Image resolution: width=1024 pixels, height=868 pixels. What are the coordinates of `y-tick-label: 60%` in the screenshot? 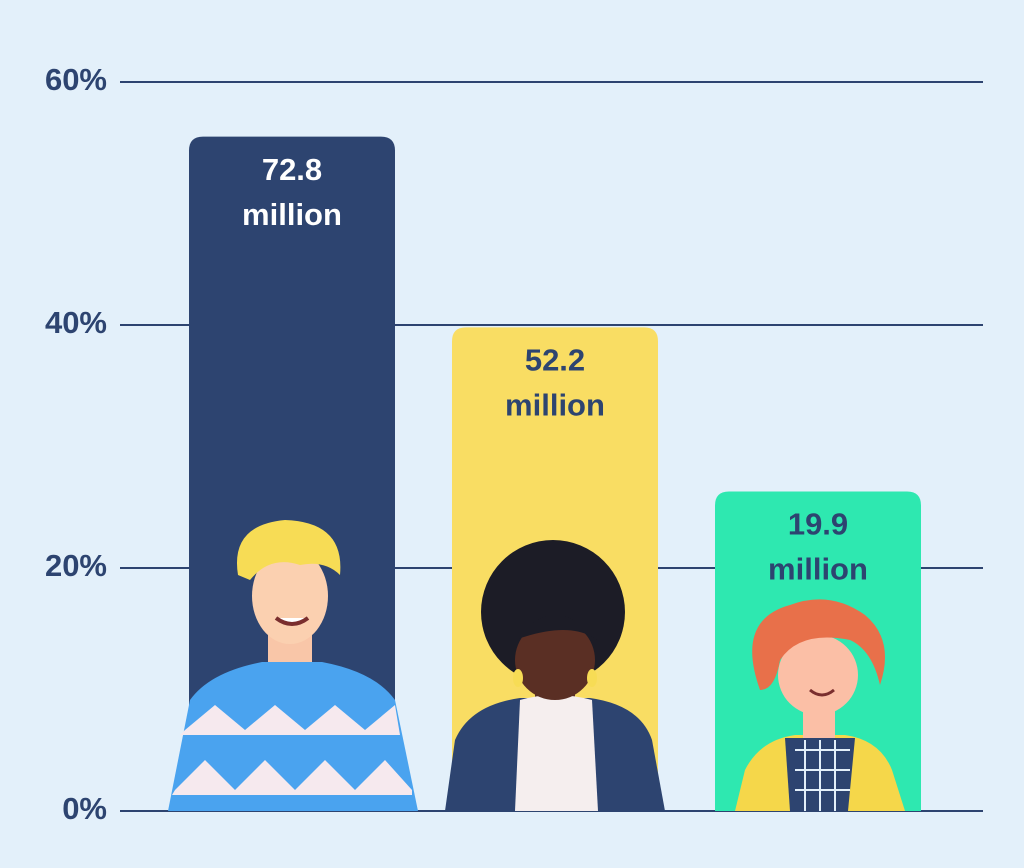 It's located at (76, 79).